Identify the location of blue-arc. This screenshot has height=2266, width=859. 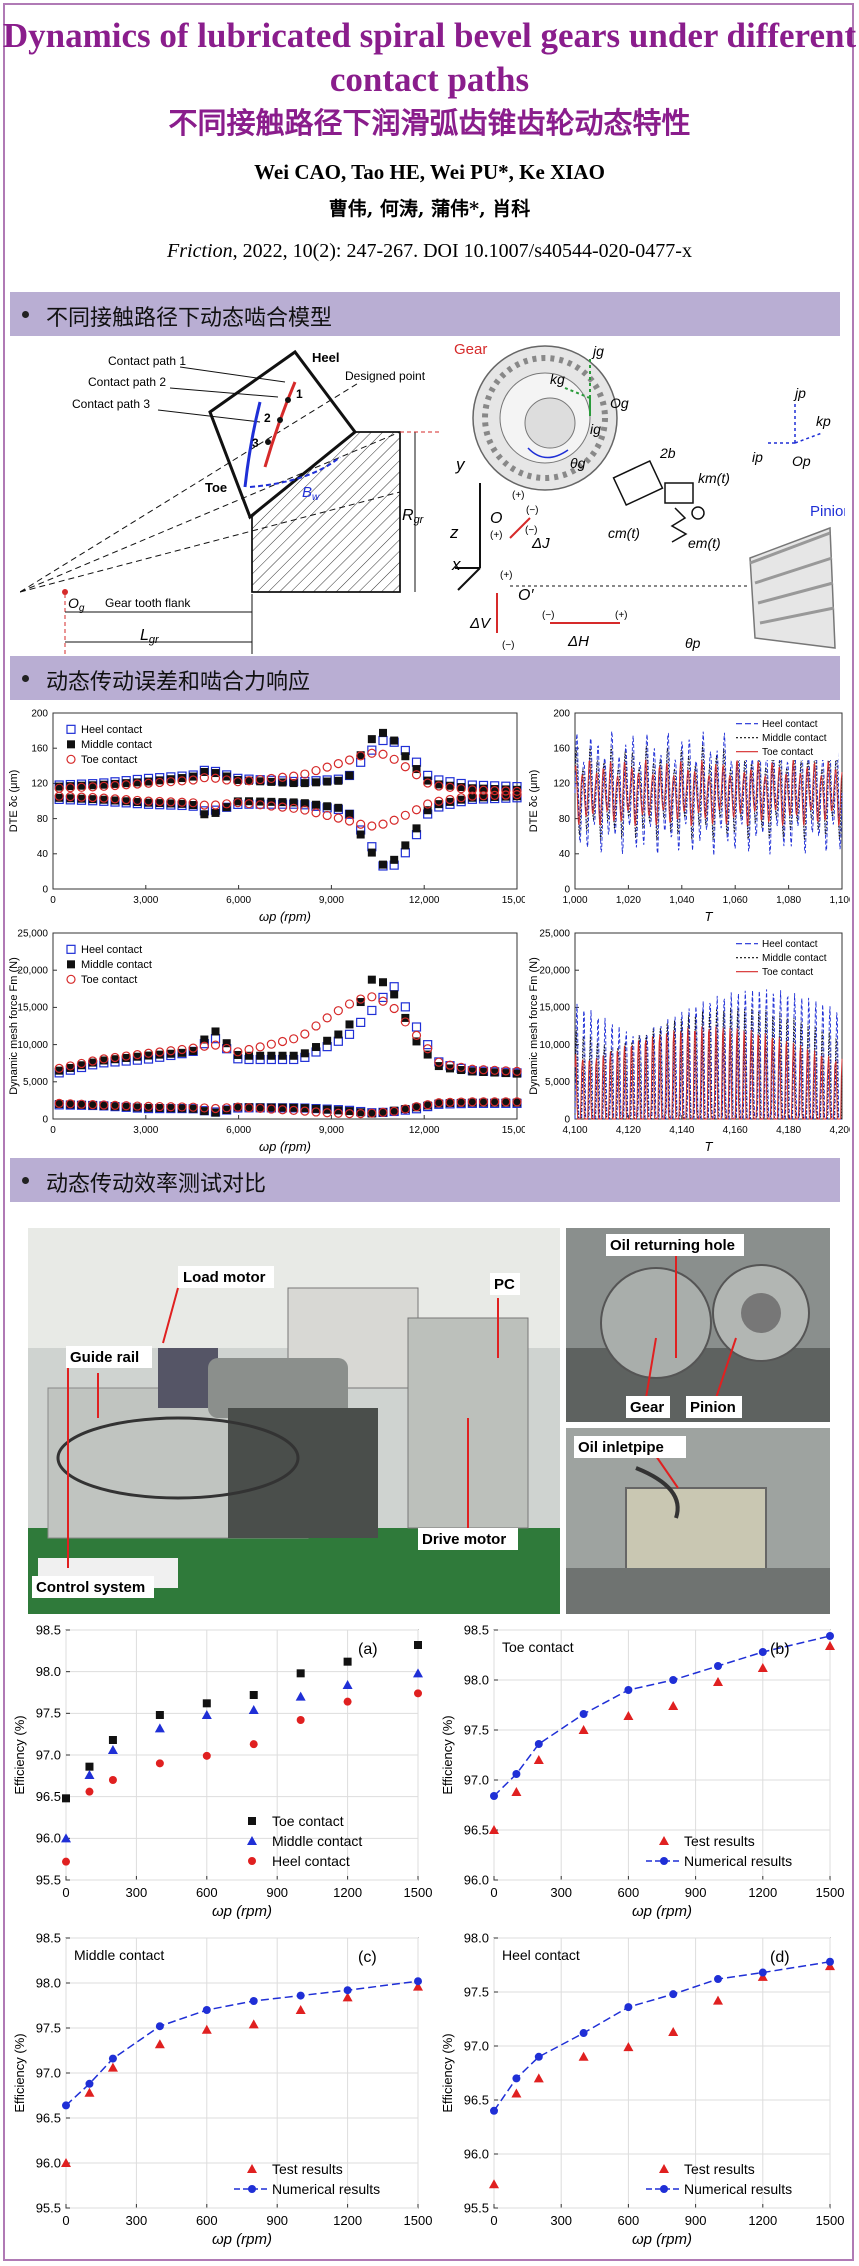
(295, 472).